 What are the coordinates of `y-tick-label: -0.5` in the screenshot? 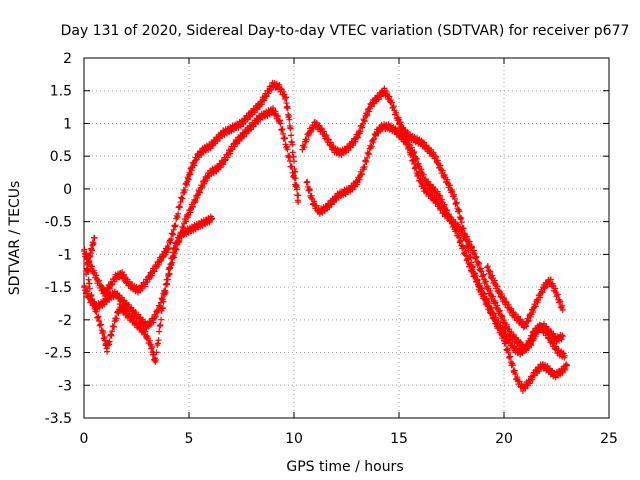 It's located at (58, 223).